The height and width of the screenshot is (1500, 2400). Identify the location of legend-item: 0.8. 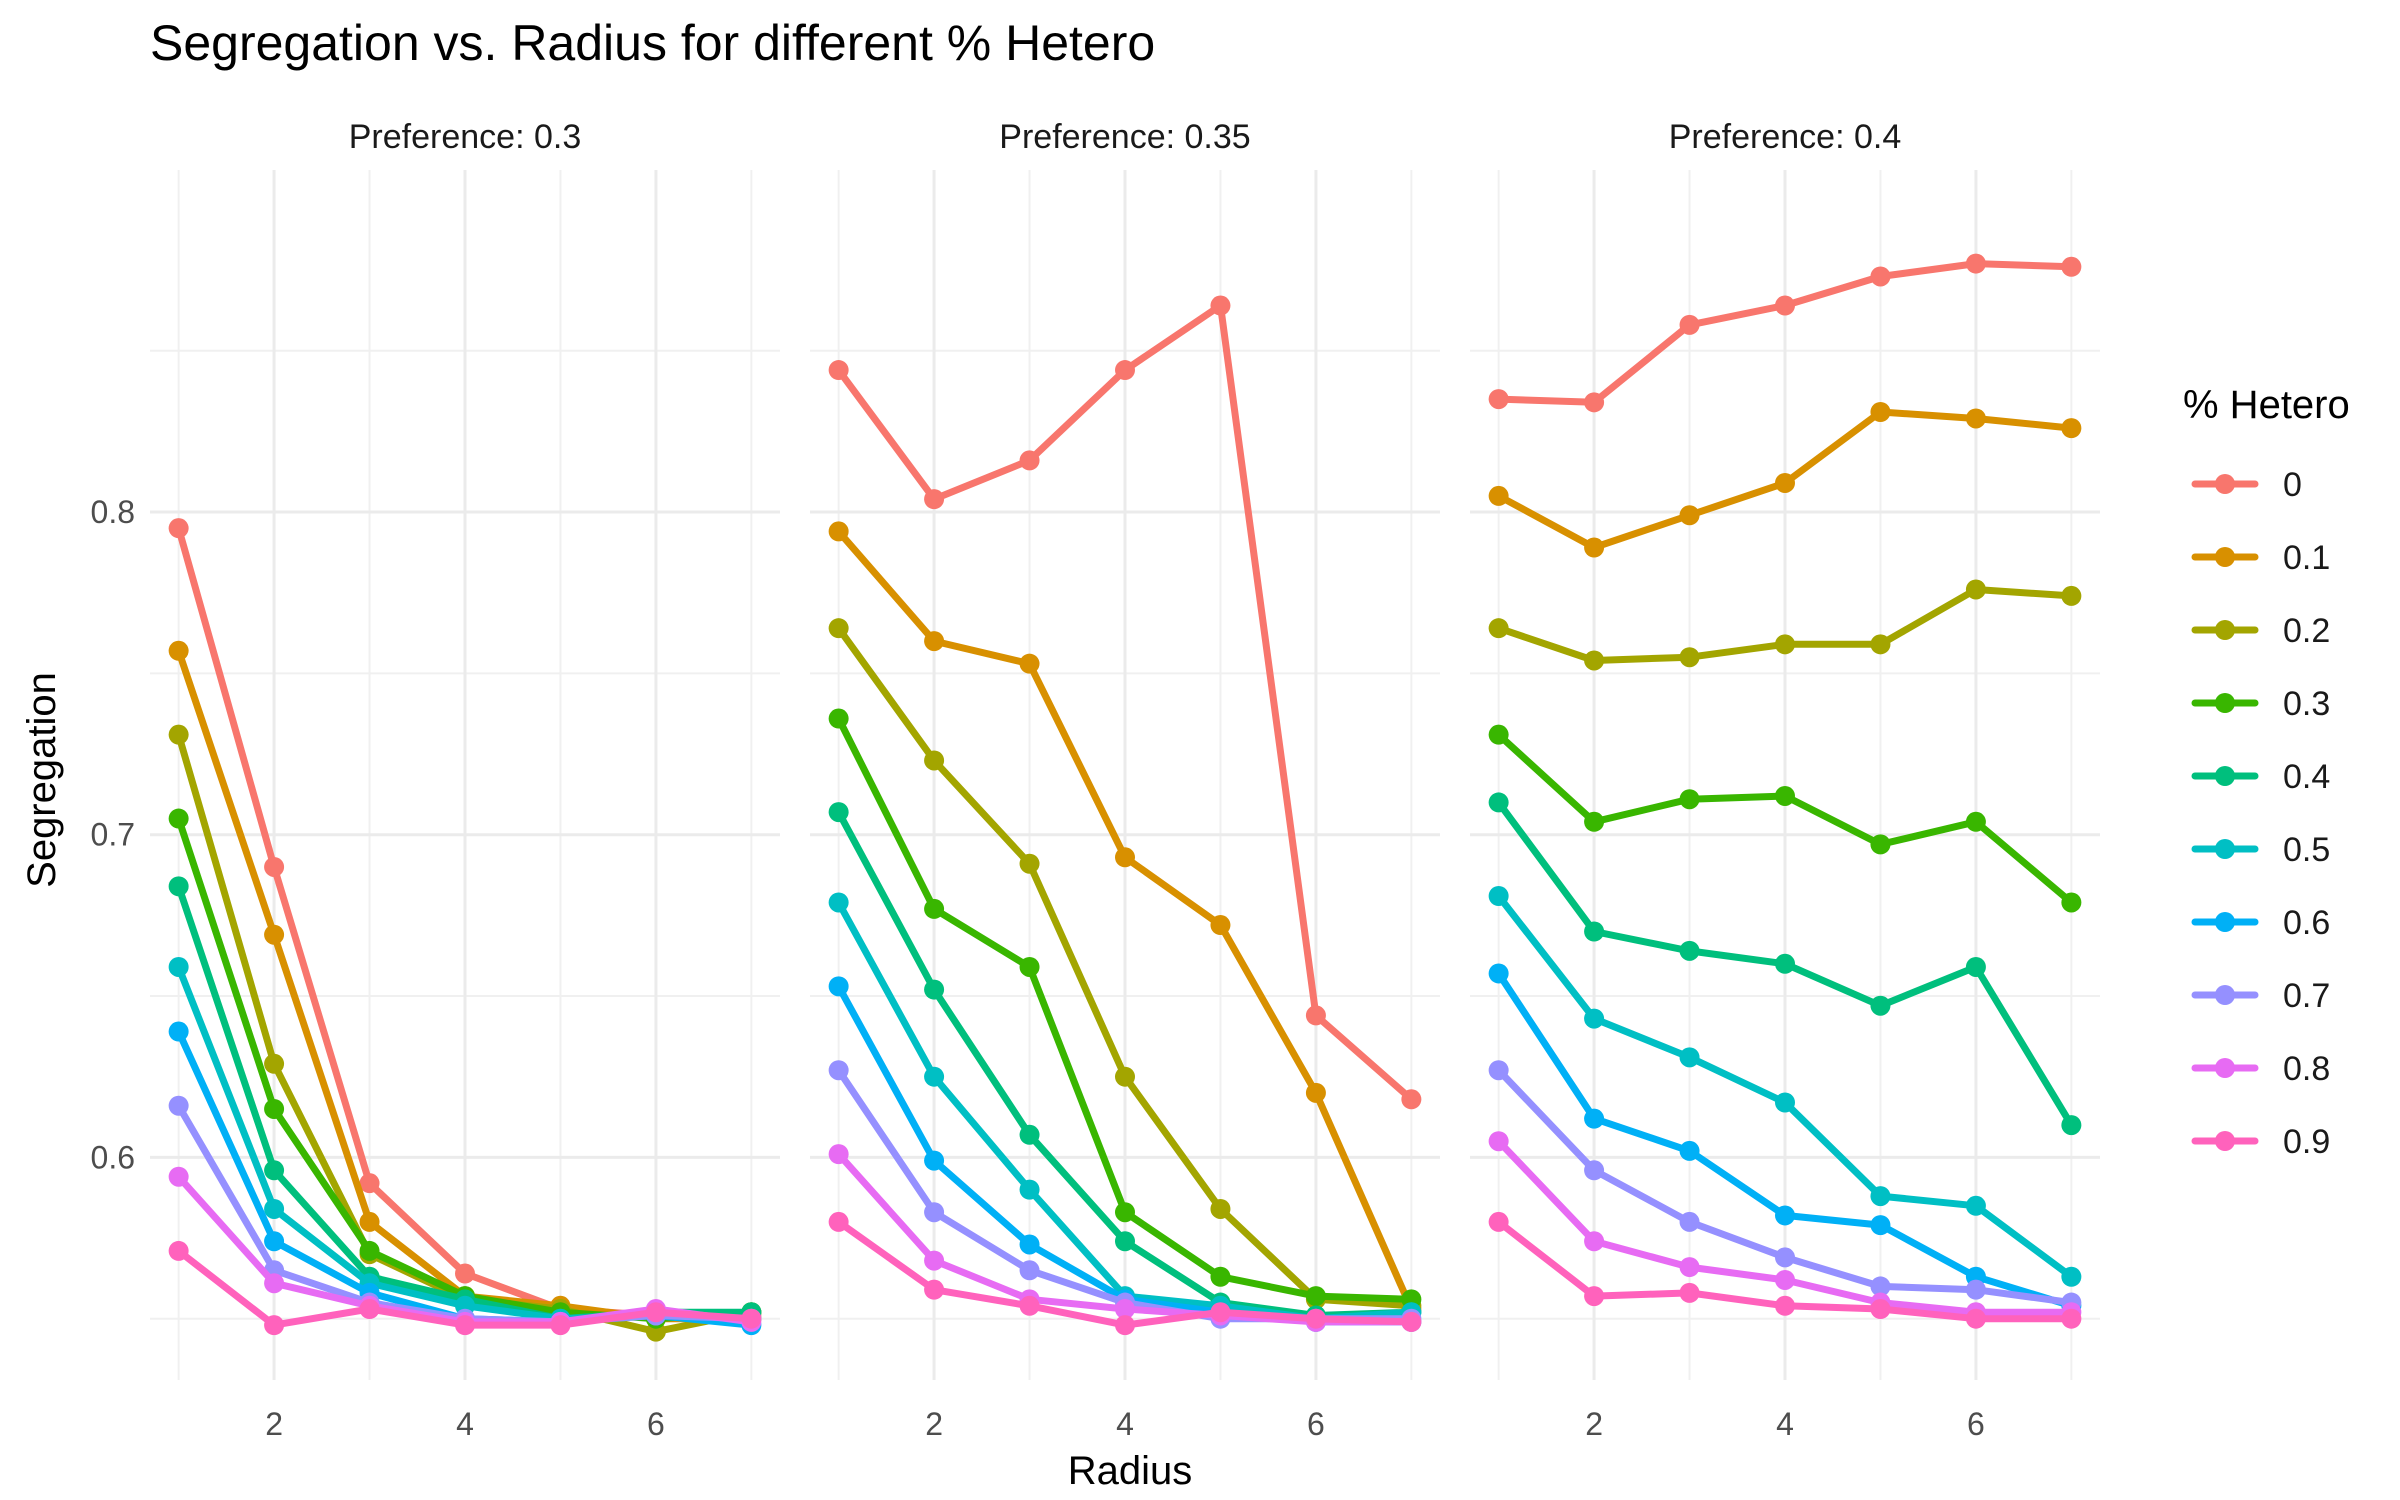
(2260, 1069).